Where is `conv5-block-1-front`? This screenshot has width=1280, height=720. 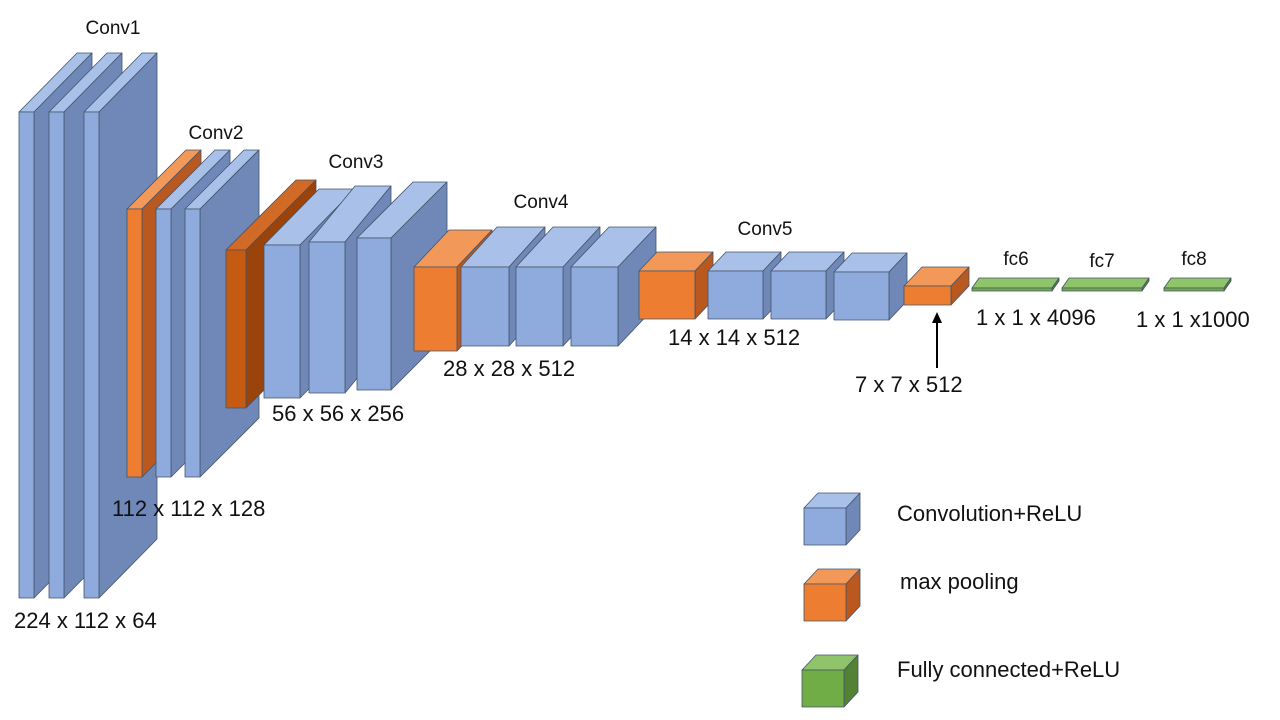 conv5-block-1-front is located at coordinates (735, 295).